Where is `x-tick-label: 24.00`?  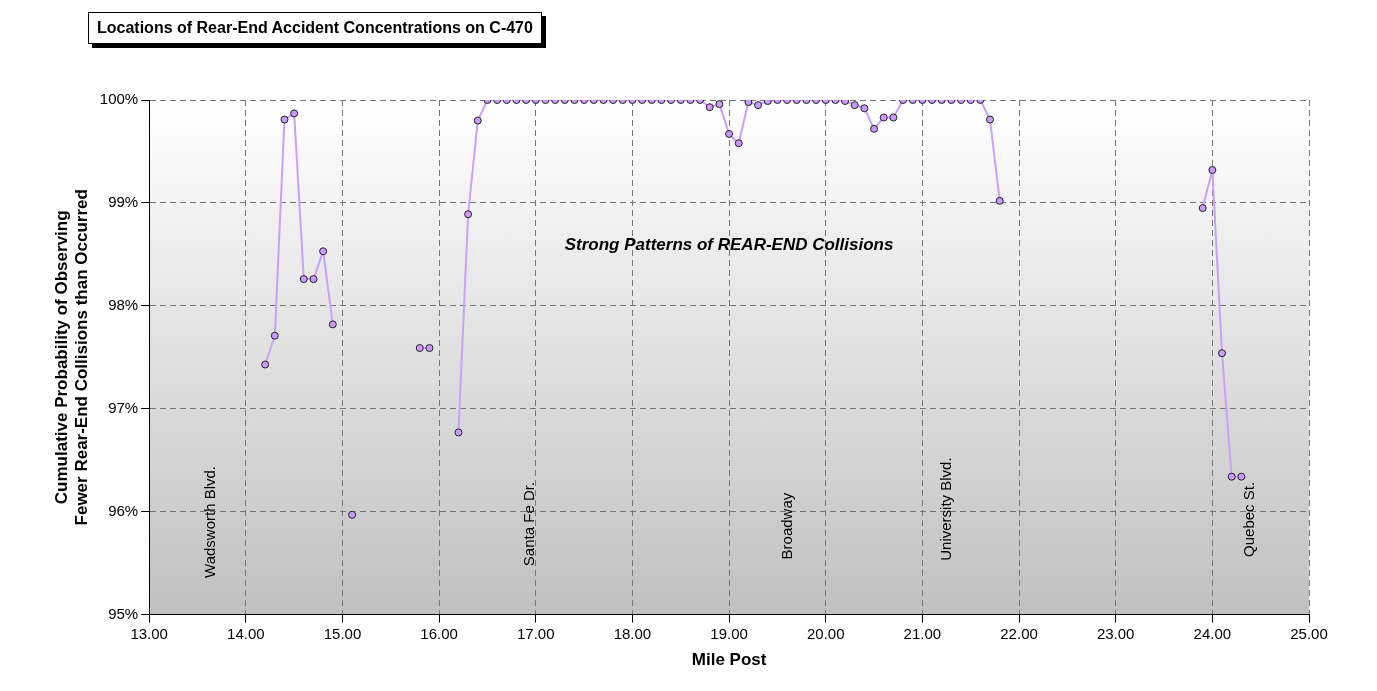
x-tick-label: 24.00 is located at coordinates (1212, 633).